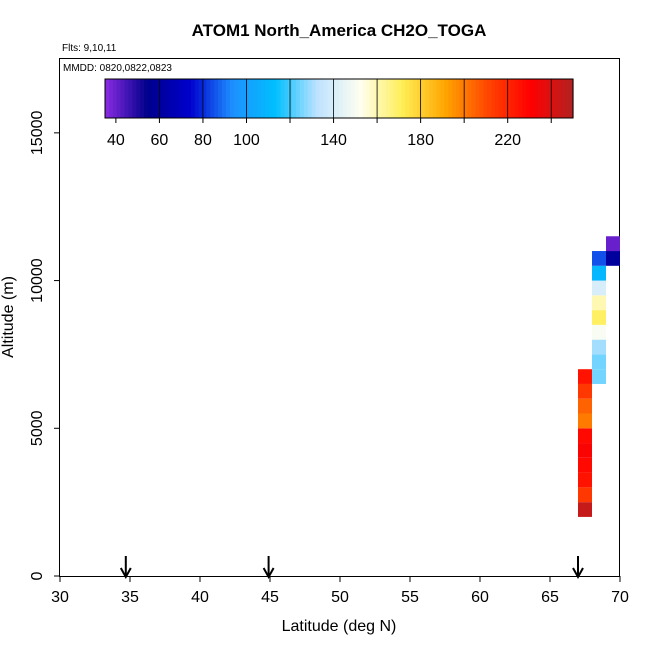 The image size is (650, 650). I want to click on y-tick-label: 15000, so click(37, 133).